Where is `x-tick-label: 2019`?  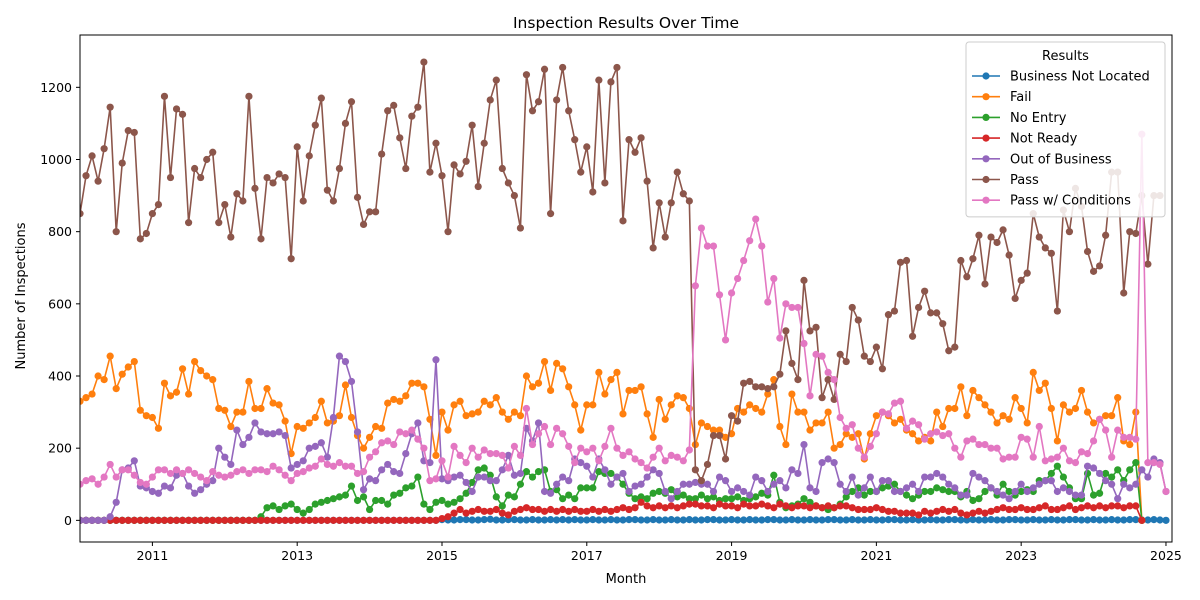 x-tick-label: 2019 is located at coordinates (732, 555).